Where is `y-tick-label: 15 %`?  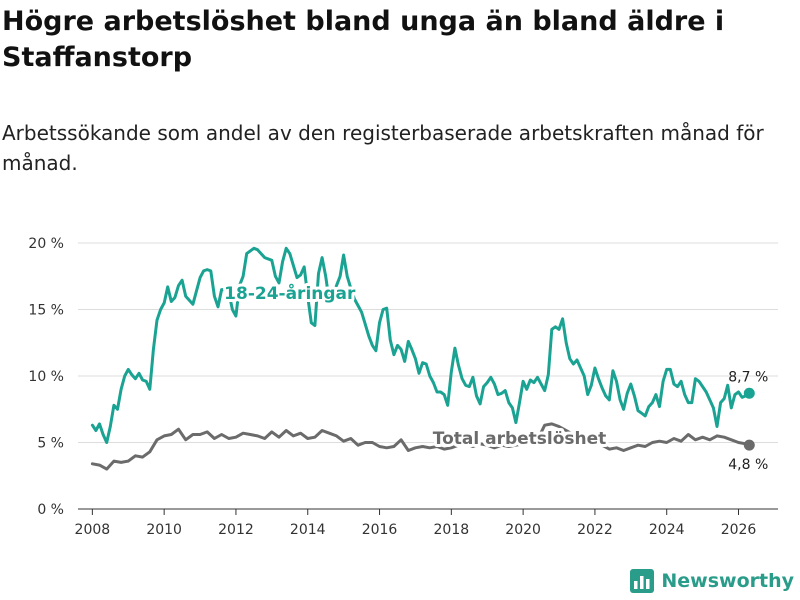
y-tick-label: 15 % is located at coordinates (46, 311).